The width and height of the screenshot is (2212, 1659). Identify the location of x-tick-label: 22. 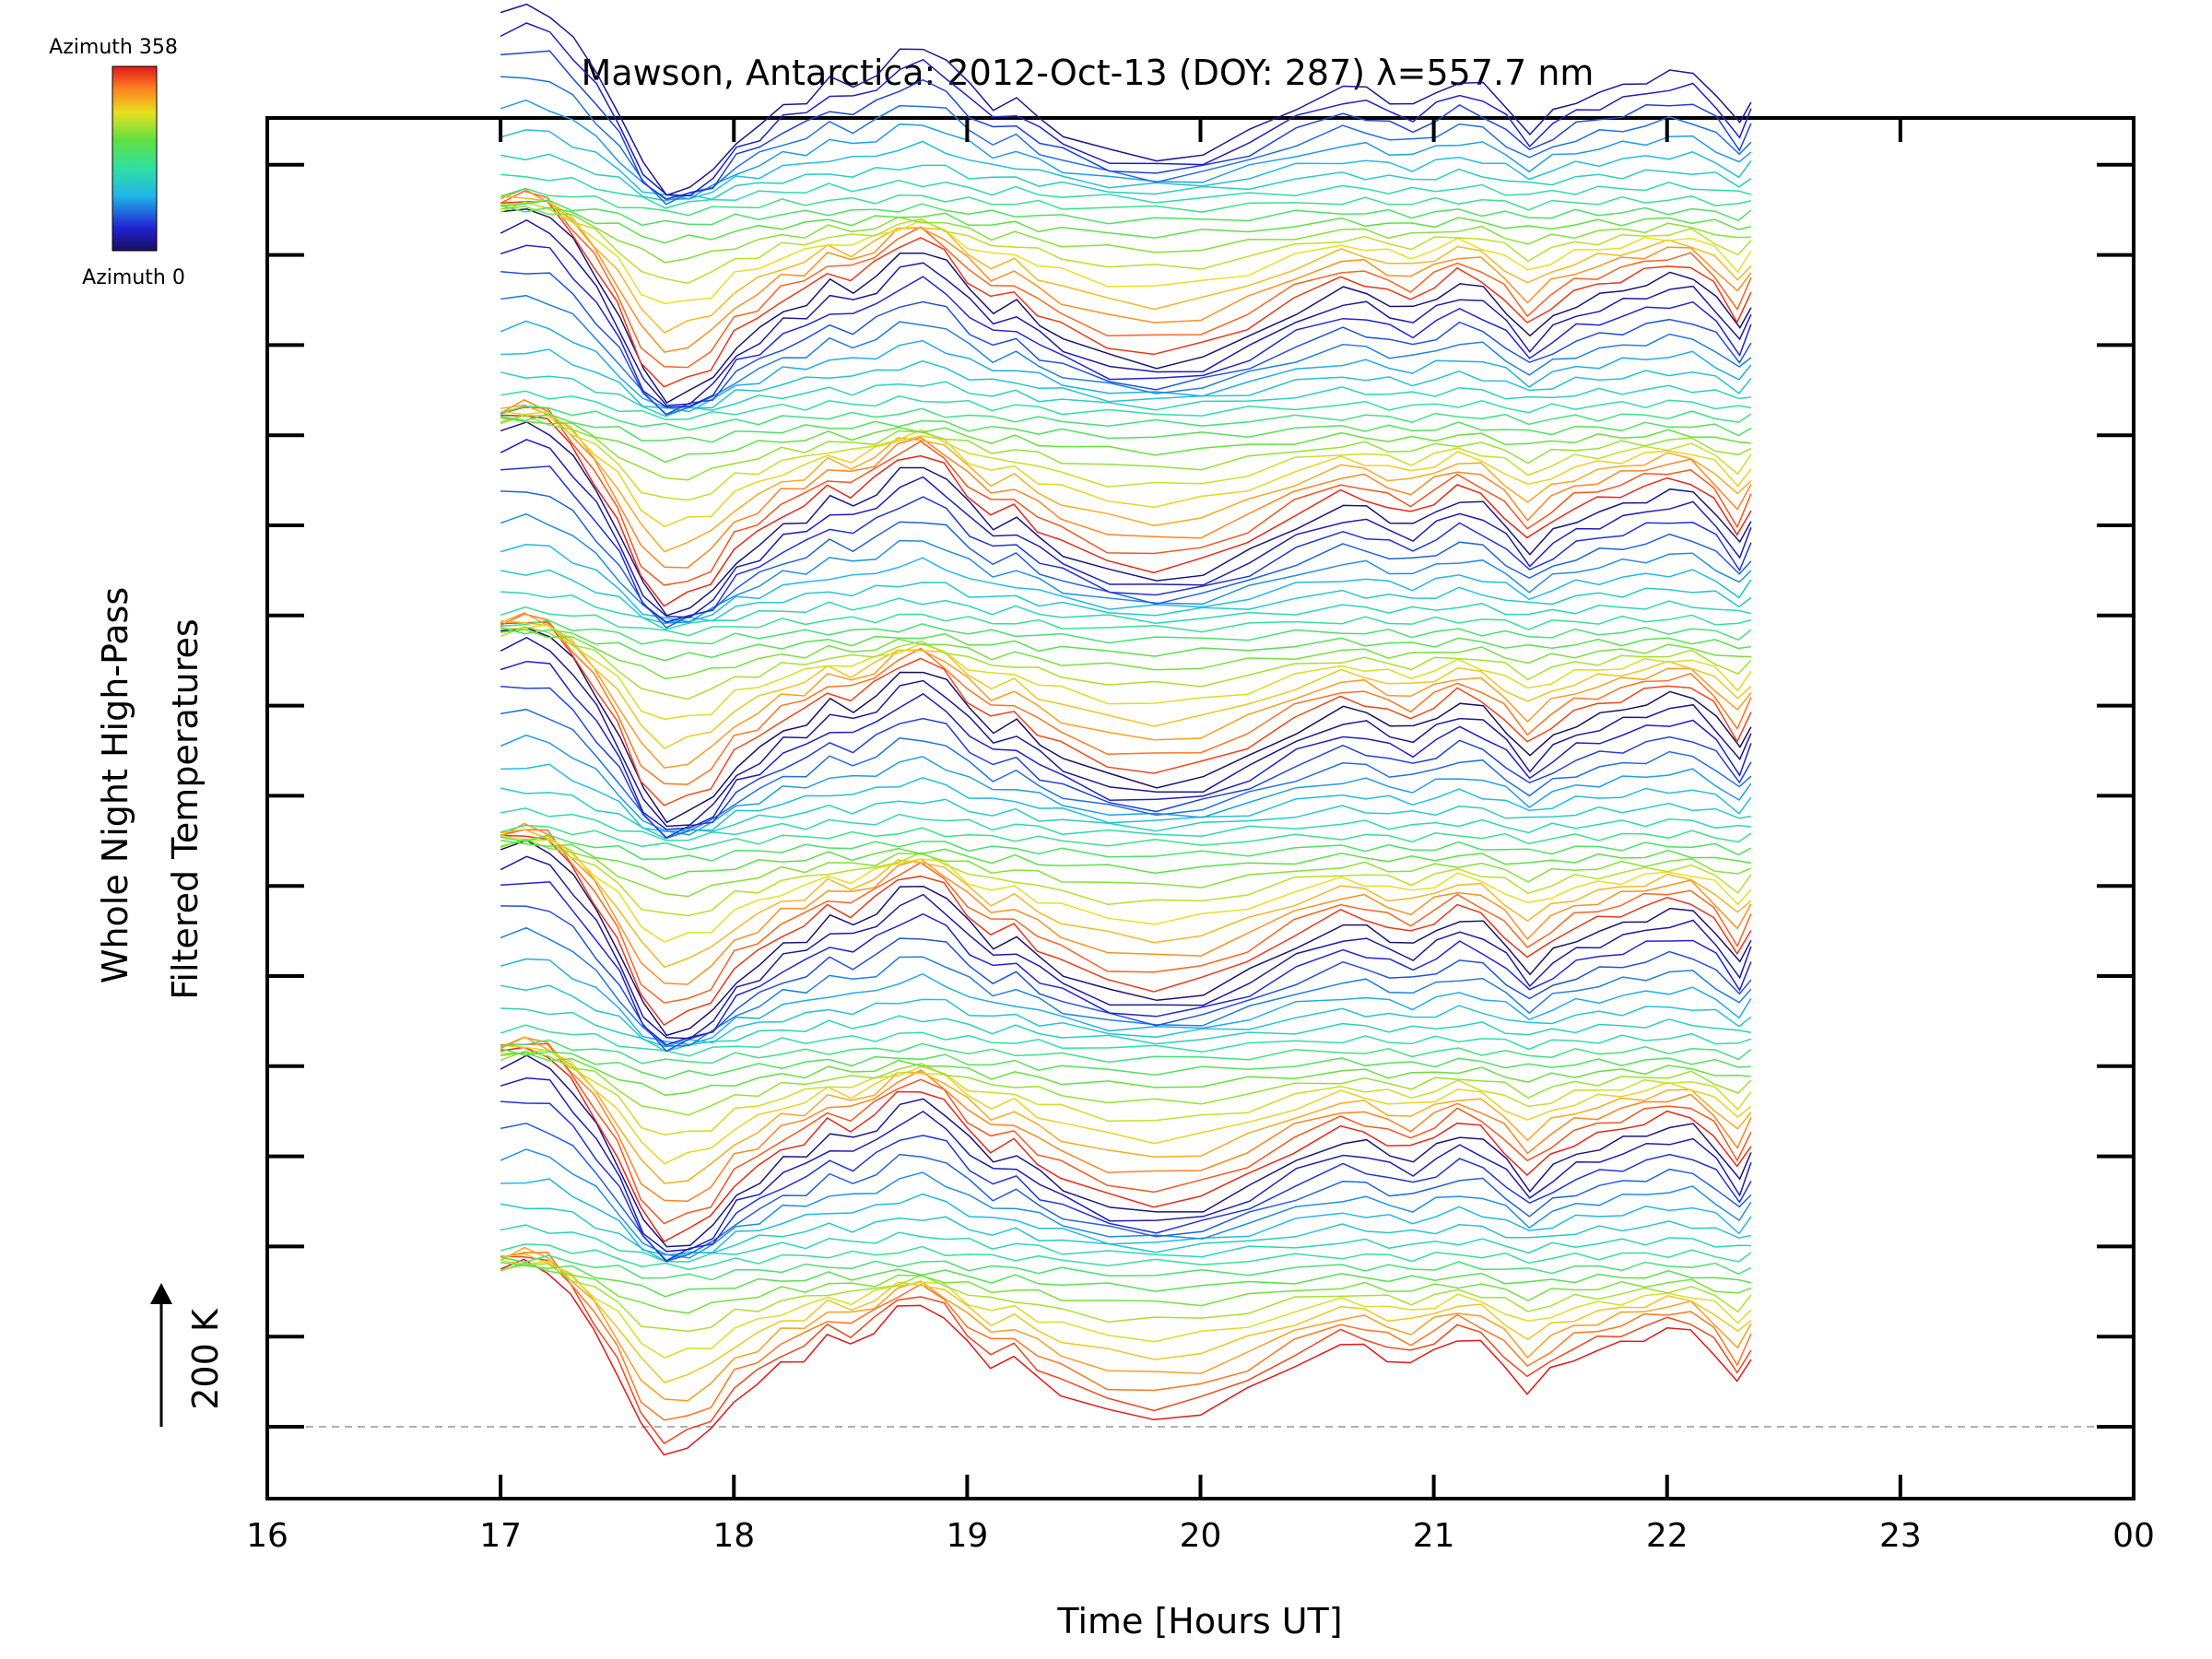
(1667, 1536).